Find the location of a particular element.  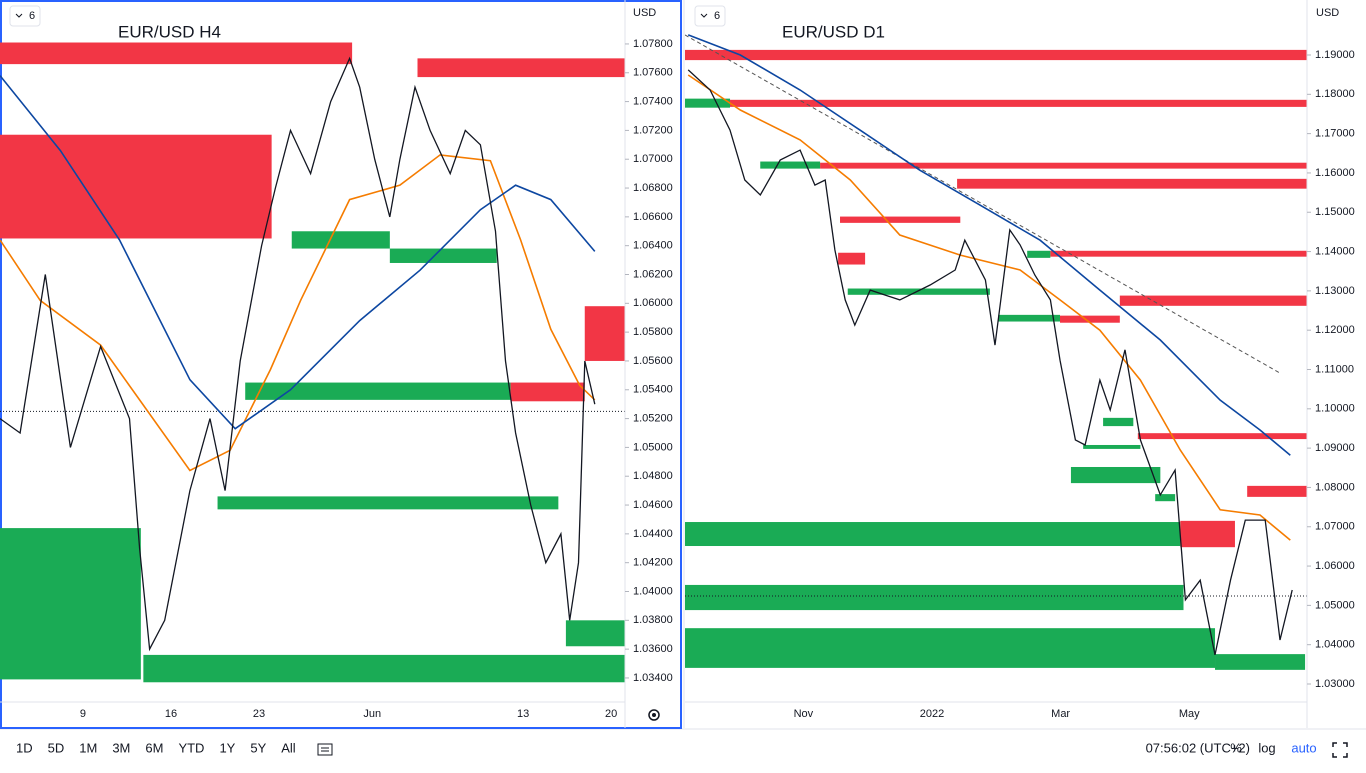

y-tick-label: 1.14000 is located at coordinates (1335, 251).